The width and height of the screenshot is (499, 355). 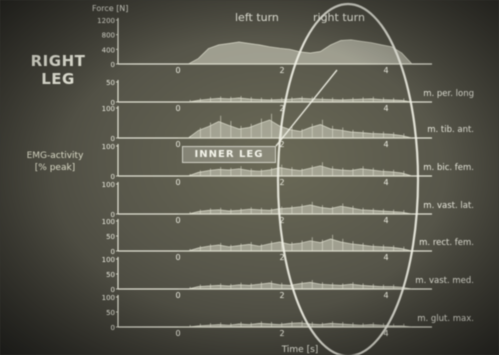 I want to click on muscle-label: m. tib. ant., so click(x=450, y=130).